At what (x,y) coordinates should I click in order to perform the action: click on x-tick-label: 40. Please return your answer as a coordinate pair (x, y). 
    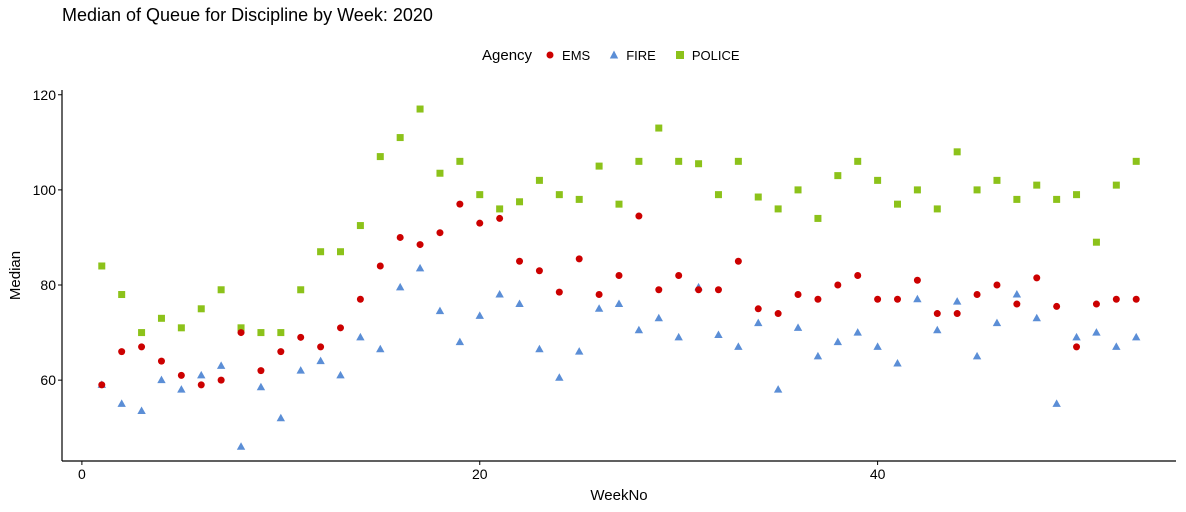
    Looking at the image, I should click on (878, 474).